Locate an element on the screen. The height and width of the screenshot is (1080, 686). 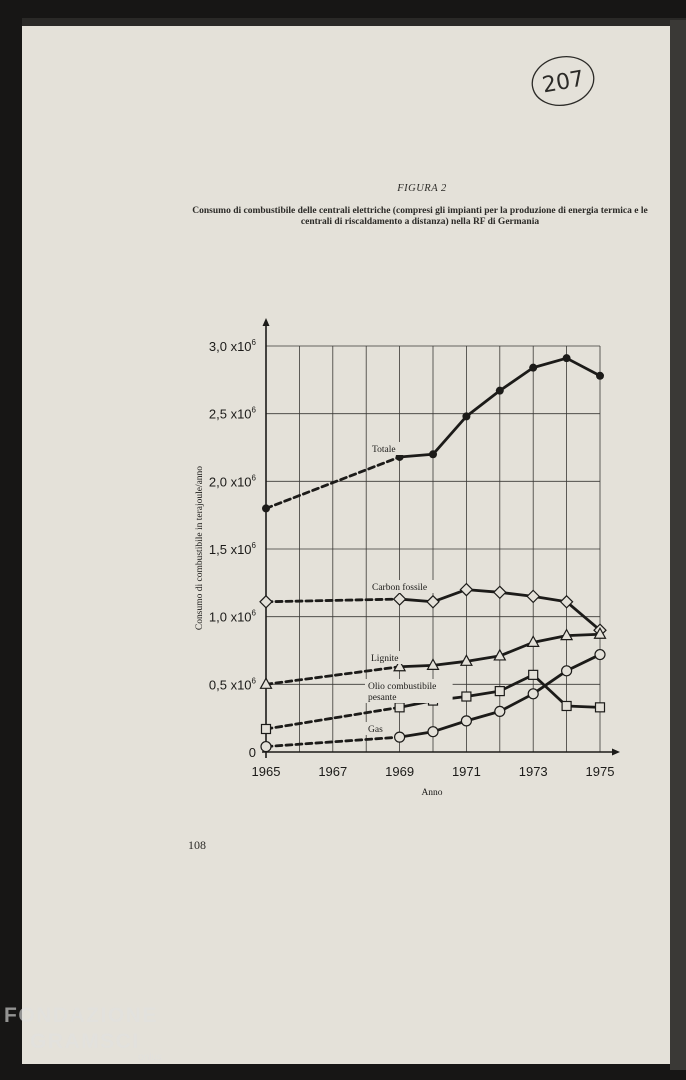
series-lignite is located at coordinates (433, 658).